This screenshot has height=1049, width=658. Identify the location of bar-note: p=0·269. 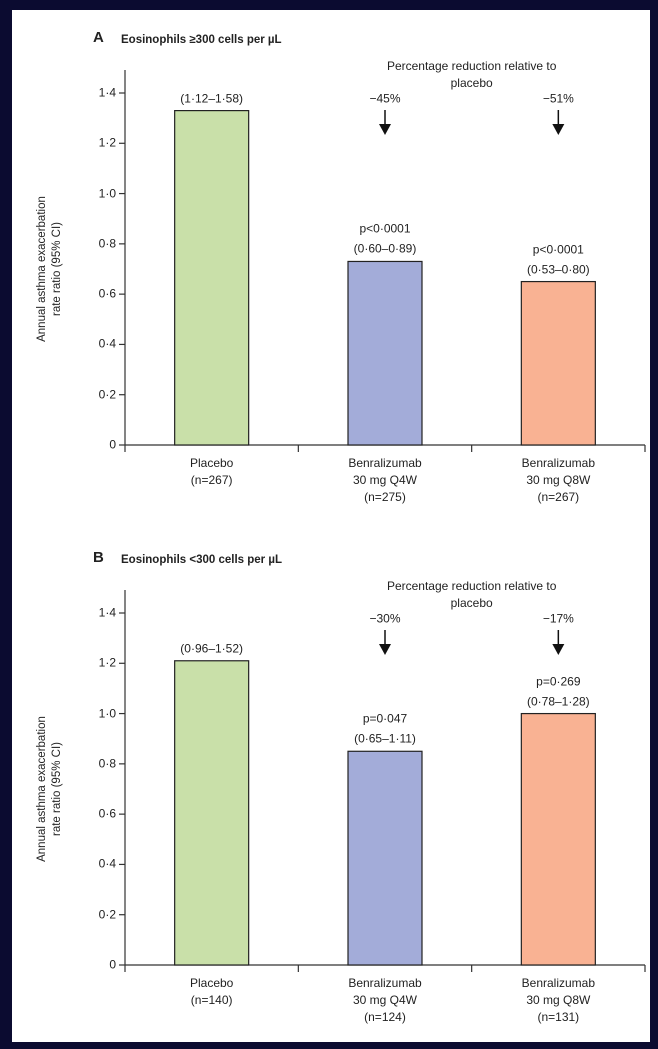
(558, 681).